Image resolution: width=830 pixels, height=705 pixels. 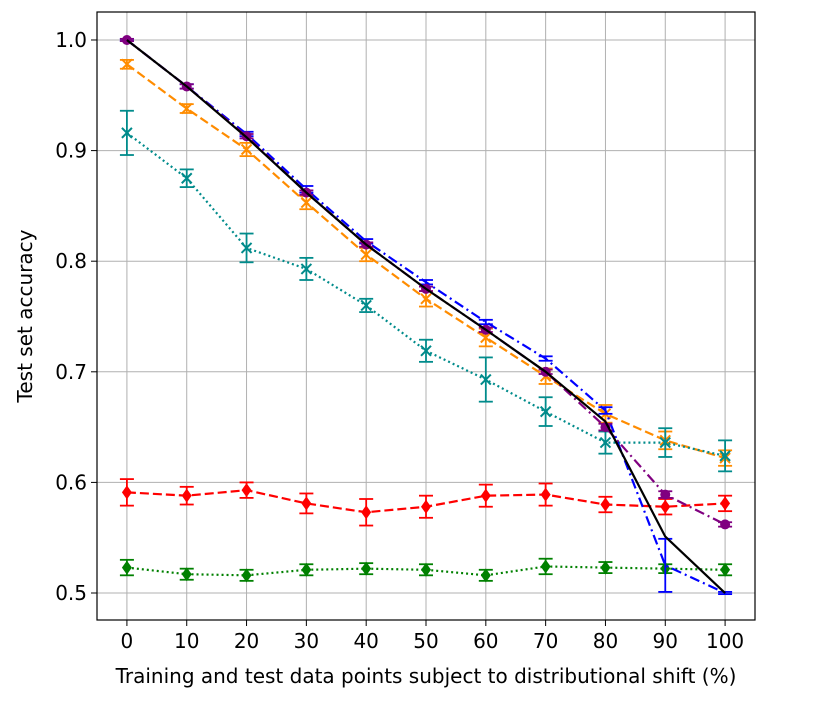 What do you see at coordinates (186, 641) in the screenshot?
I see `x-tick-label: 10` at bounding box center [186, 641].